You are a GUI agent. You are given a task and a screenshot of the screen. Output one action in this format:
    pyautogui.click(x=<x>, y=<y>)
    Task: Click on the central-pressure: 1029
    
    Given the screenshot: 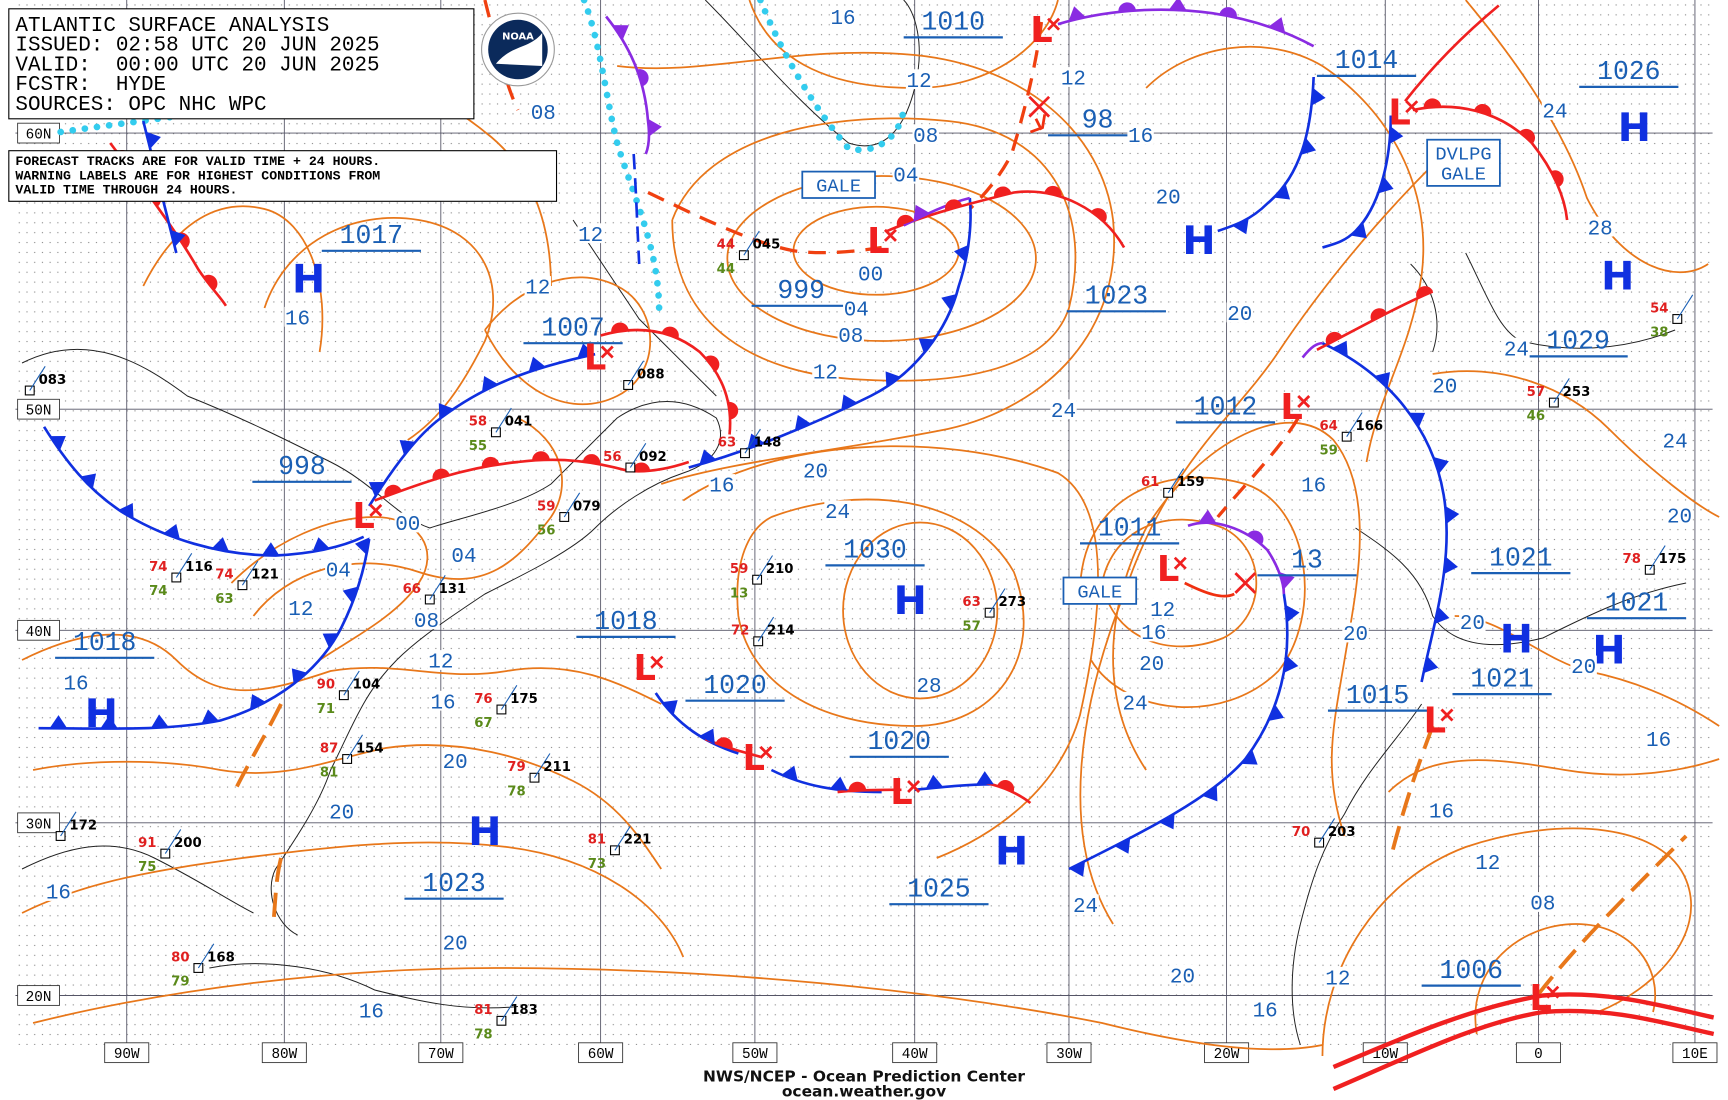 What is the action you would take?
    pyautogui.click(x=1577, y=342)
    